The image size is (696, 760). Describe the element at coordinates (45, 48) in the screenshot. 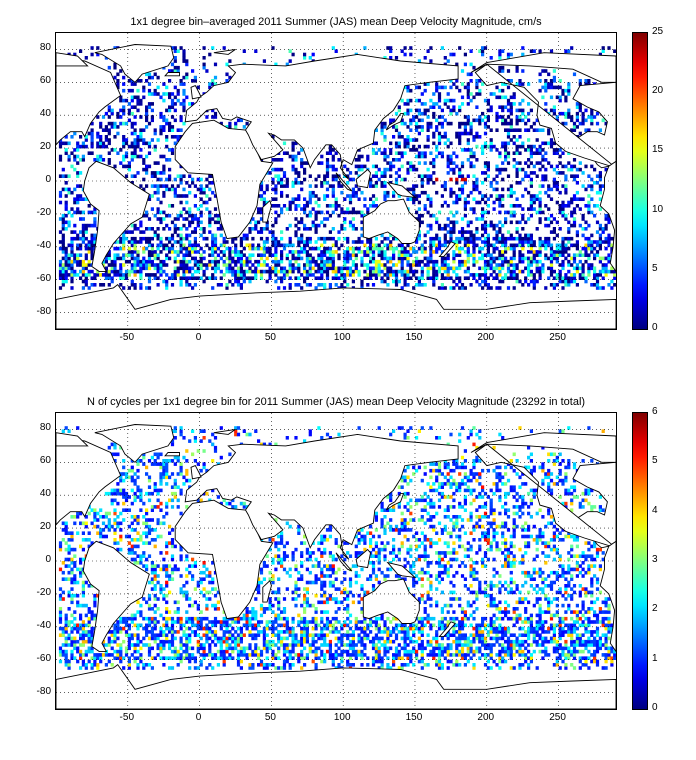

I see `y-tick-label: 80` at that location.